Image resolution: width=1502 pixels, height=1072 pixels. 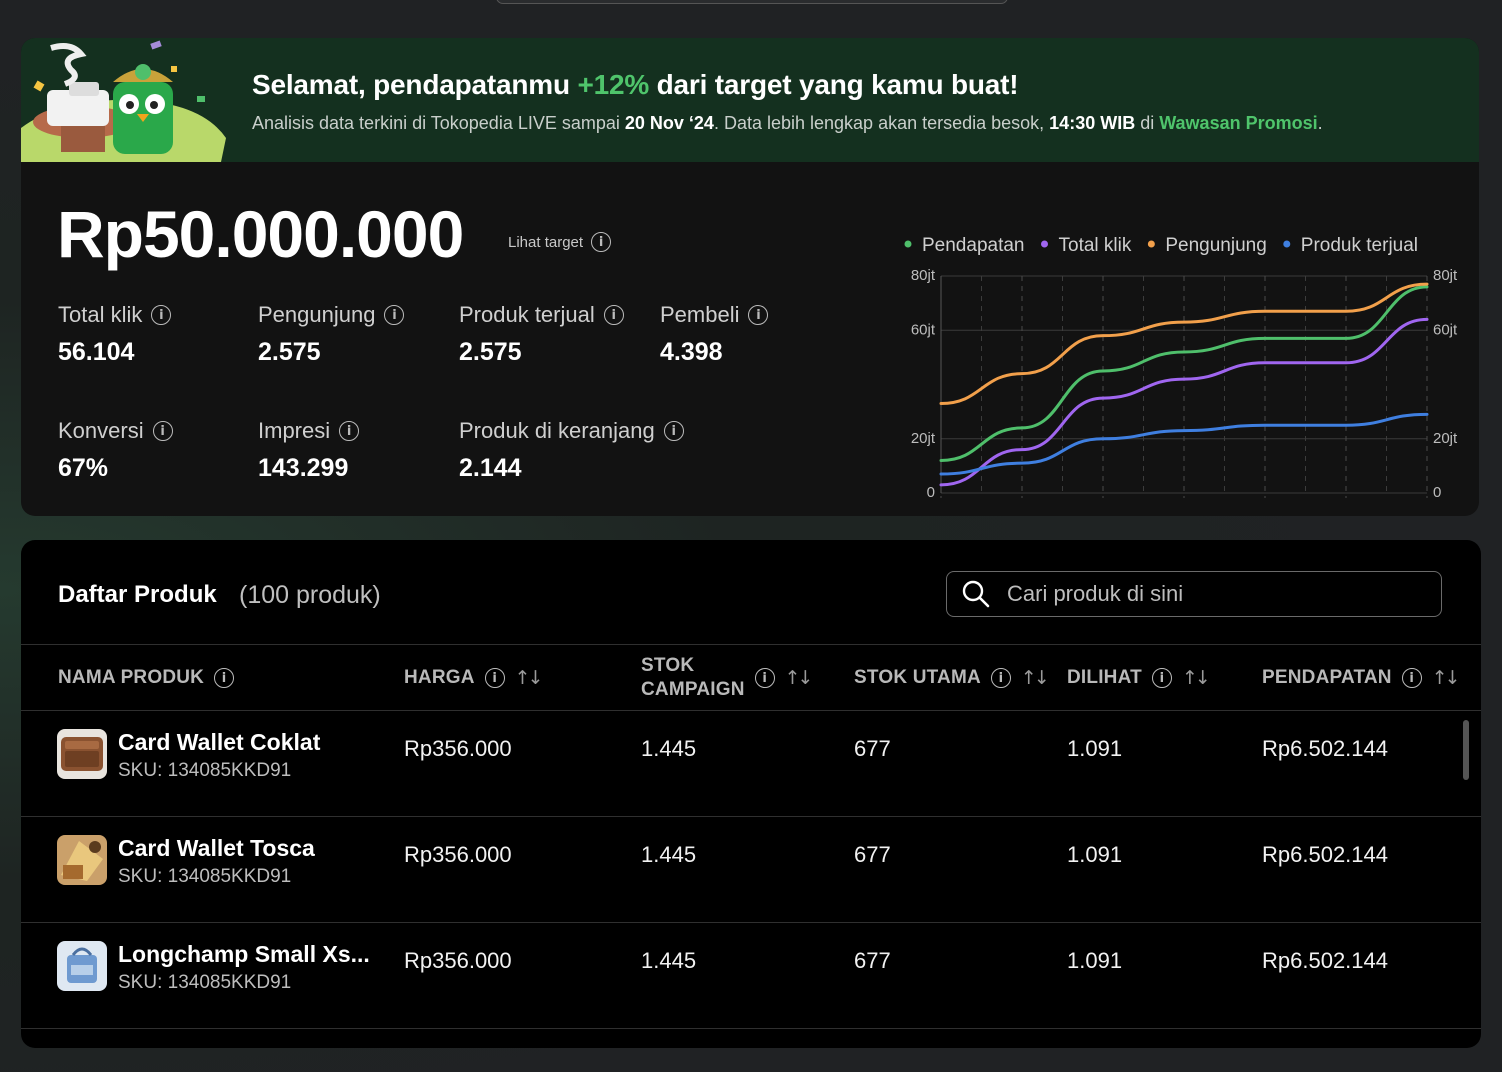 What do you see at coordinates (331, 334) in the screenshot?
I see `metric-pengunjung: Pengunjung i 2.575` at bounding box center [331, 334].